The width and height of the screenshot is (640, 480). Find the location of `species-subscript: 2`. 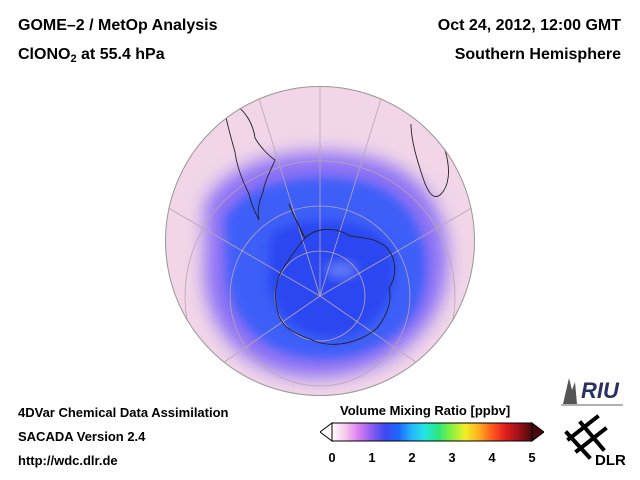

species-subscript: 2 is located at coordinates (73, 59).